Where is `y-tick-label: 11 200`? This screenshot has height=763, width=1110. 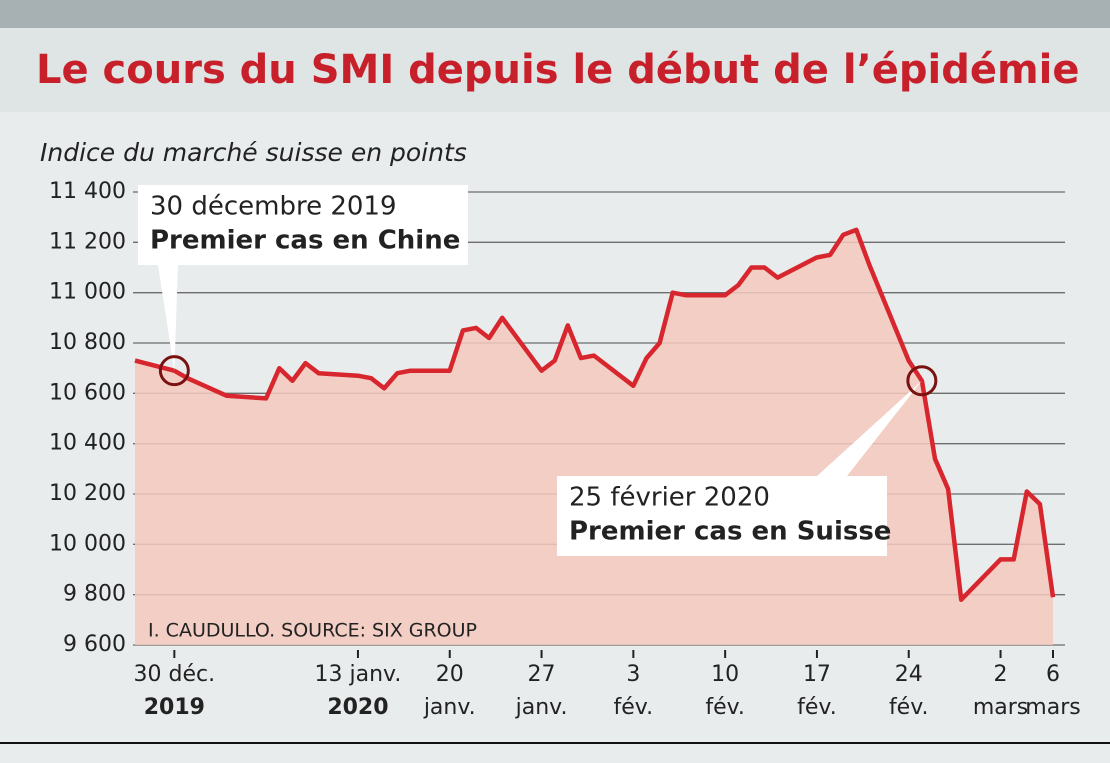
y-tick-label: 11 200 is located at coordinates (87, 241).